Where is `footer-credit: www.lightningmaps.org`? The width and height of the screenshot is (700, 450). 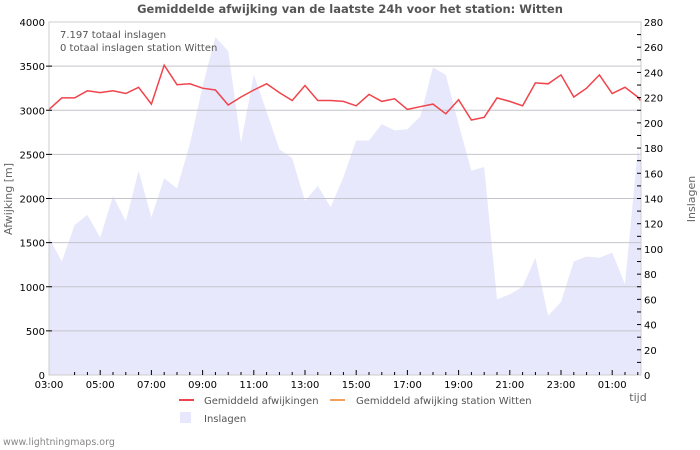 footer-credit: www.lightningmaps.org is located at coordinates (59, 442).